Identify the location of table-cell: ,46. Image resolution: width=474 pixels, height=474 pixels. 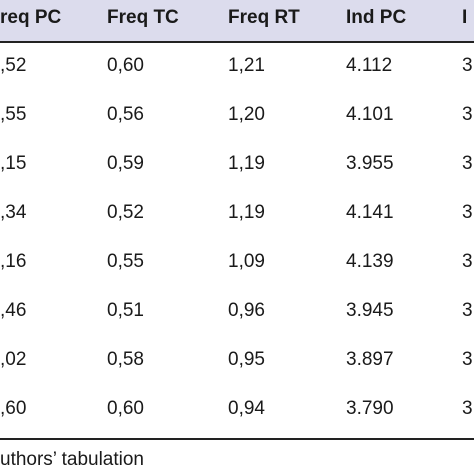
(13, 310).